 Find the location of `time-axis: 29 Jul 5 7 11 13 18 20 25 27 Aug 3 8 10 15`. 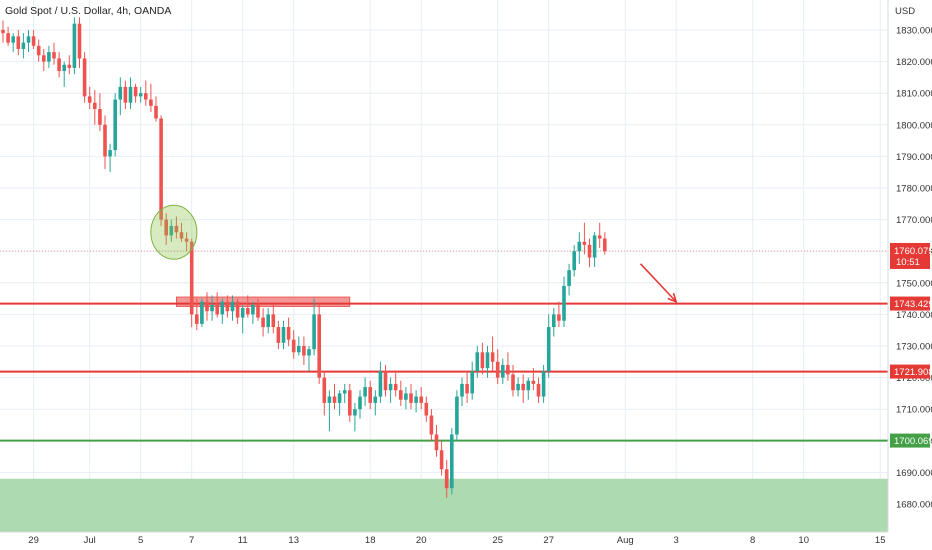

time-axis: 29 Jul 5 7 11 13 18 20 25 27 Aug 3 8 10 15 is located at coordinates (456, 540).